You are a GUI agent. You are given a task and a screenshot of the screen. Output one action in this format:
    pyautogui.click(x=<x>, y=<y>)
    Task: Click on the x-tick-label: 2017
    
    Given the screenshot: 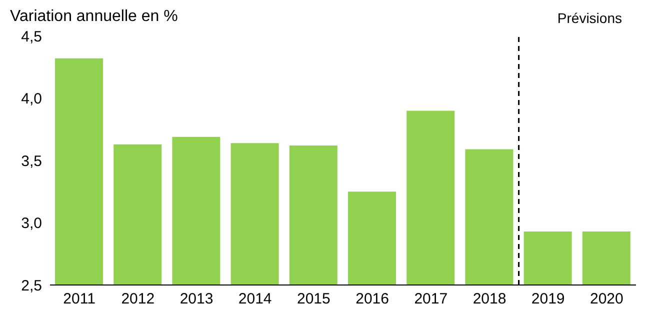 What is the action you would take?
    pyautogui.click(x=431, y=299)
    